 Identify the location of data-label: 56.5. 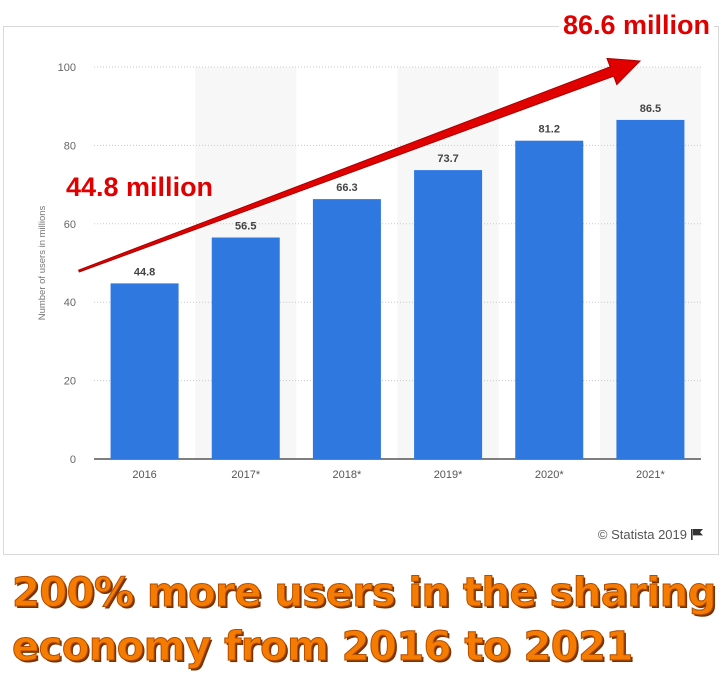
(245, 227).